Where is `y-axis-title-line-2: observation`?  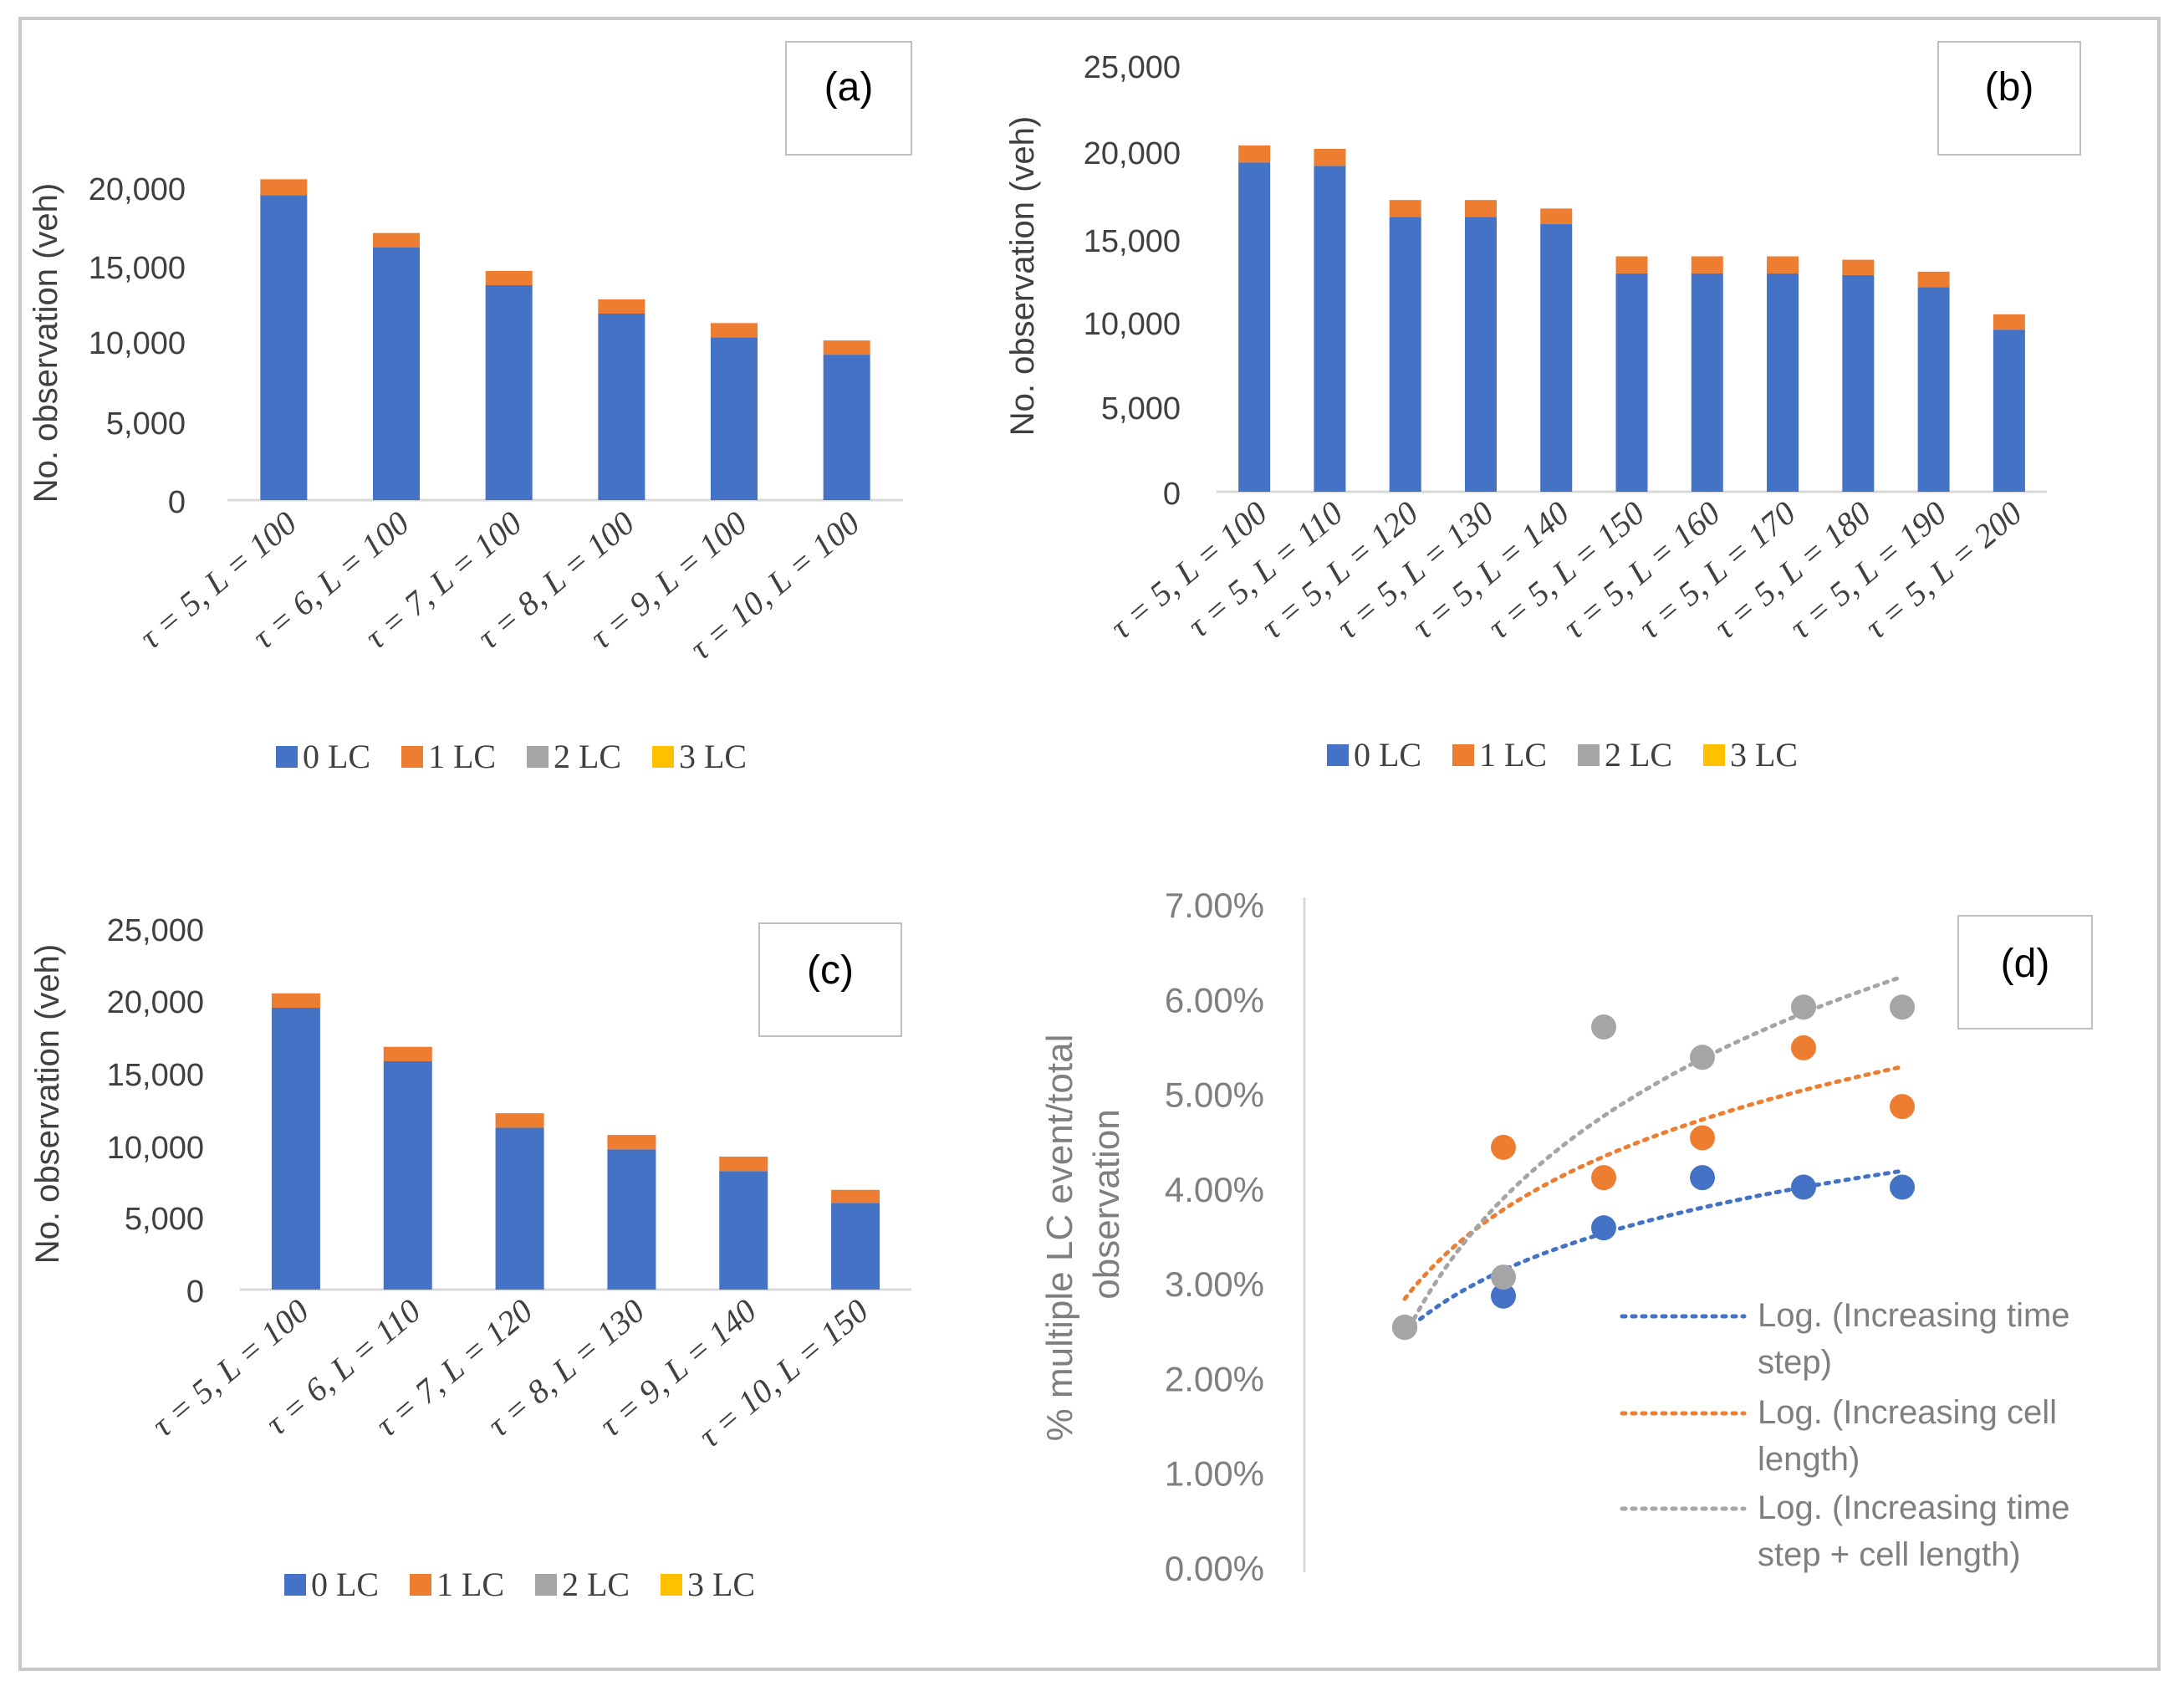
y-axis-title-line-2: observation is located at coordinates (1106, 1204).